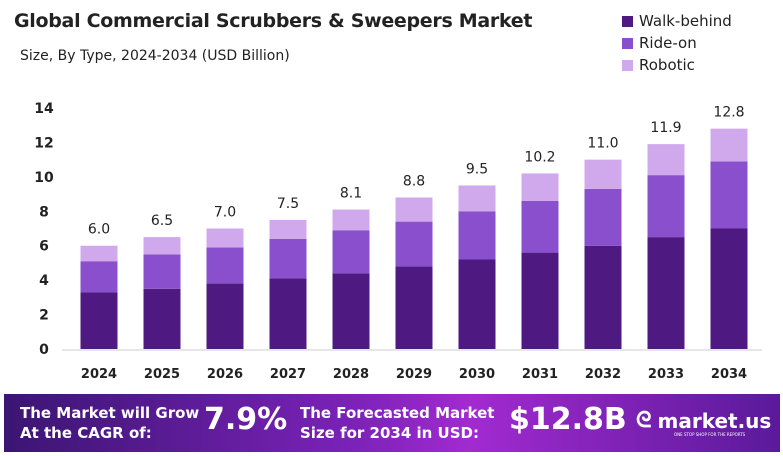 The height and width of the screenshot is (456, 783). Describe the element at coordinates (99, 374) in the screenshot. I see `x-tick-label: 2024` at that location.